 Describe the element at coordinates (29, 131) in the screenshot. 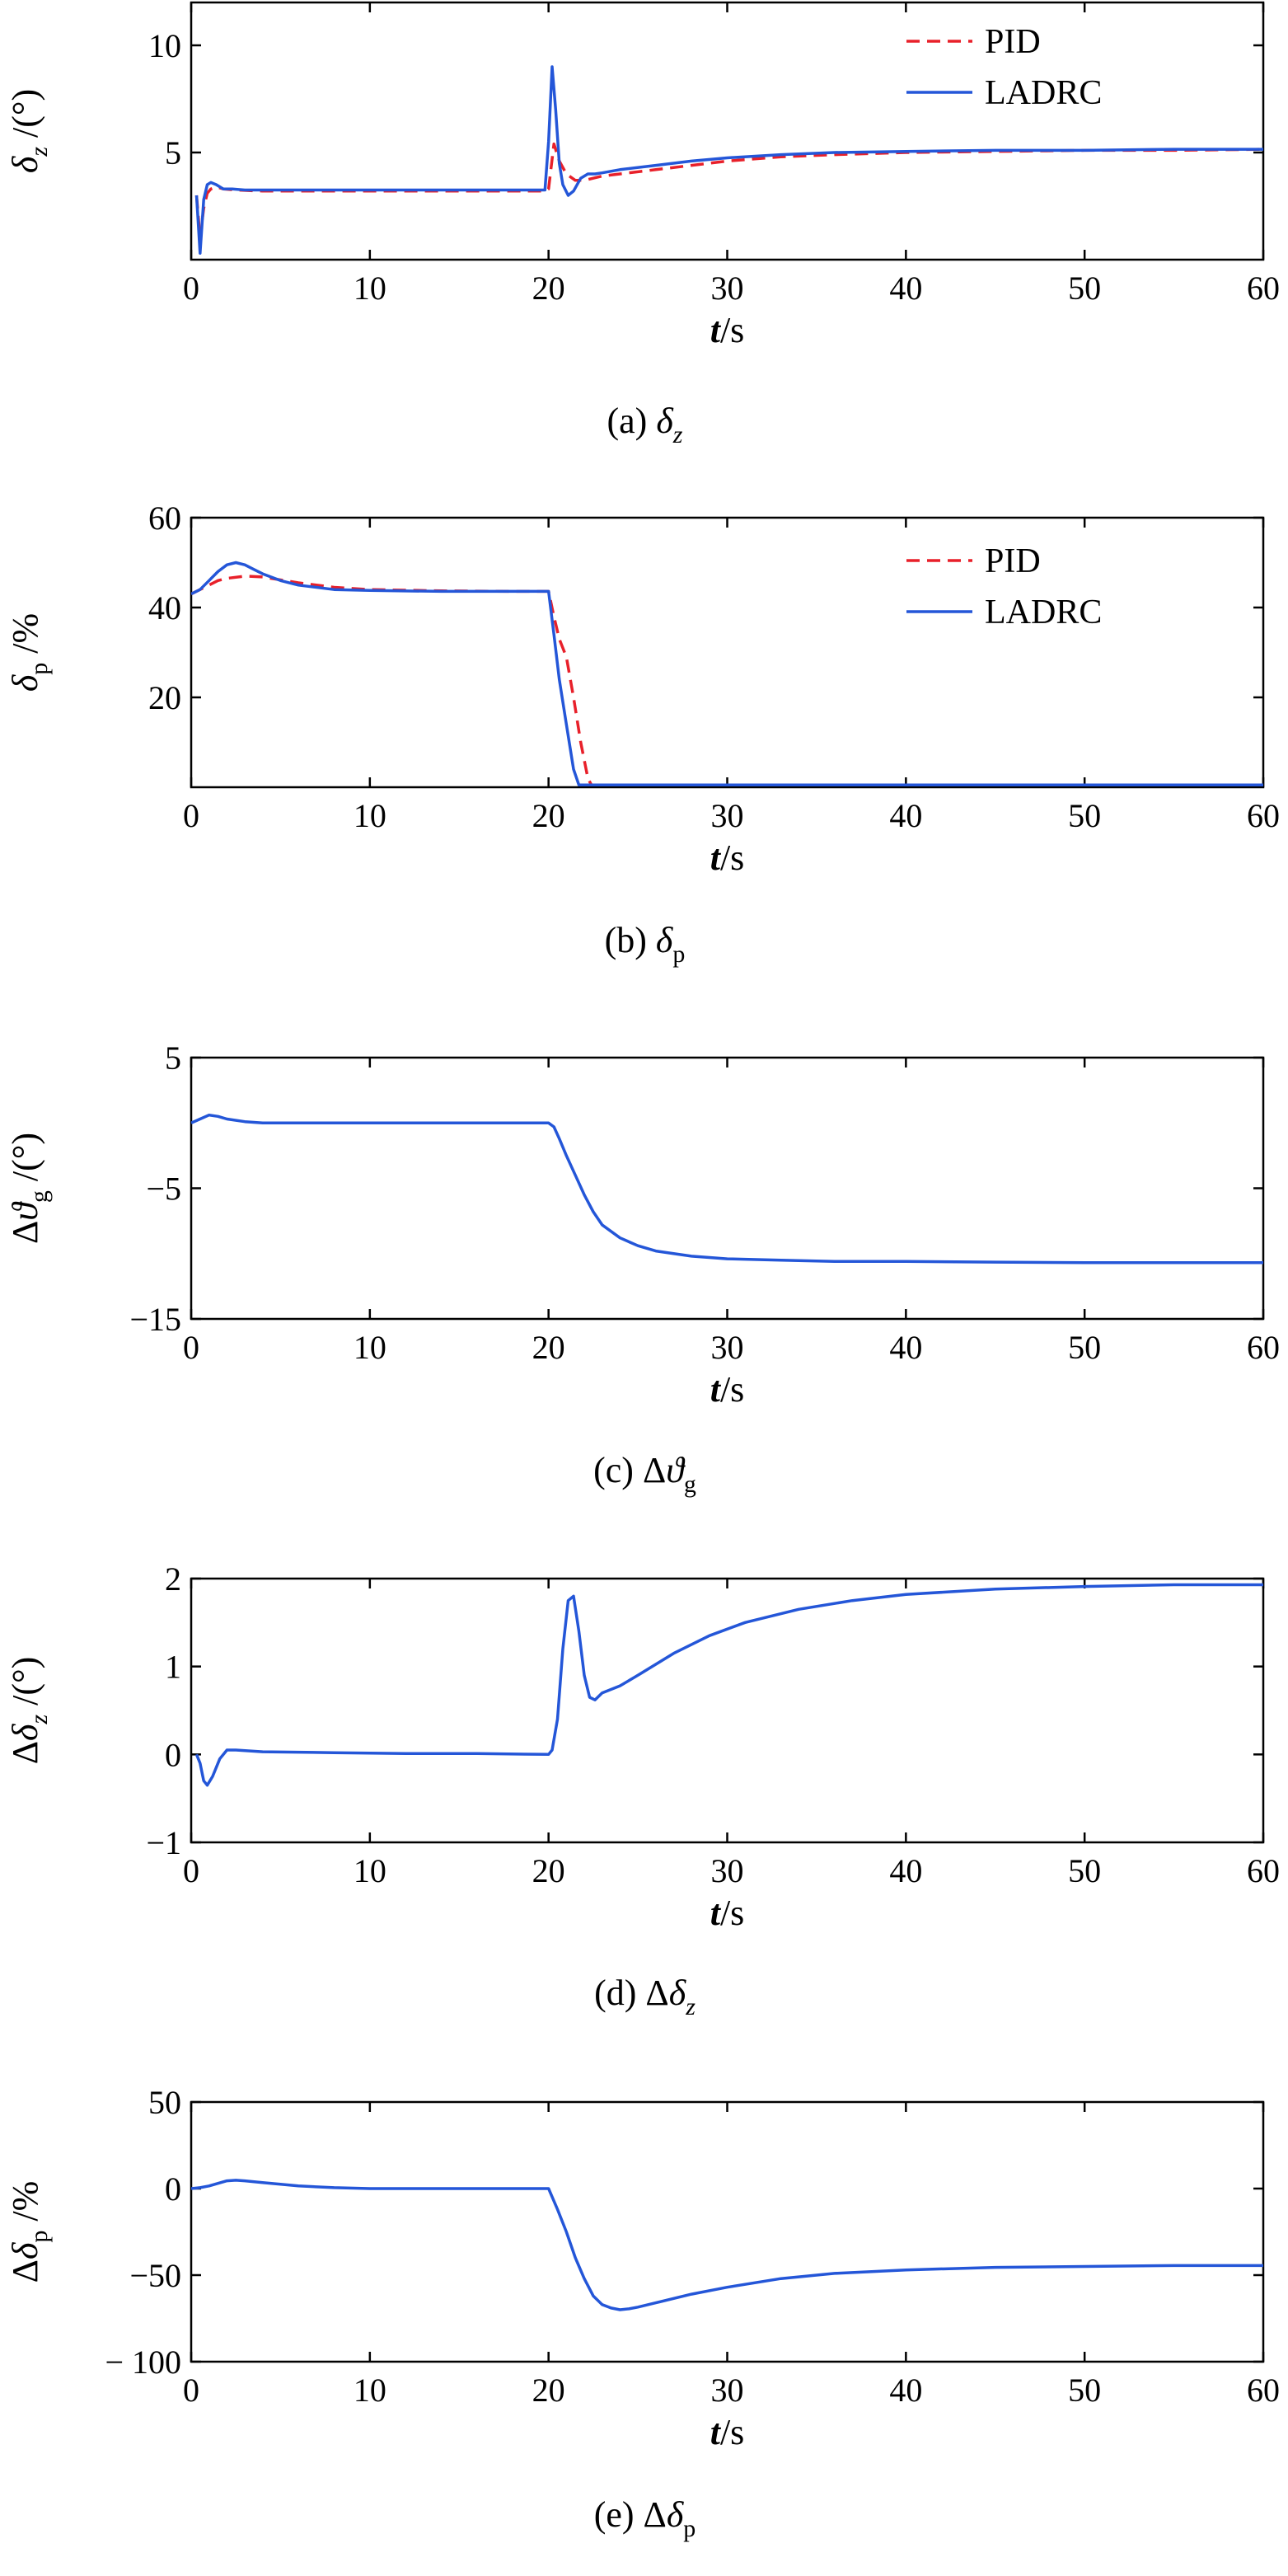

I see `y-axis-label: δz /(°)` at that location.